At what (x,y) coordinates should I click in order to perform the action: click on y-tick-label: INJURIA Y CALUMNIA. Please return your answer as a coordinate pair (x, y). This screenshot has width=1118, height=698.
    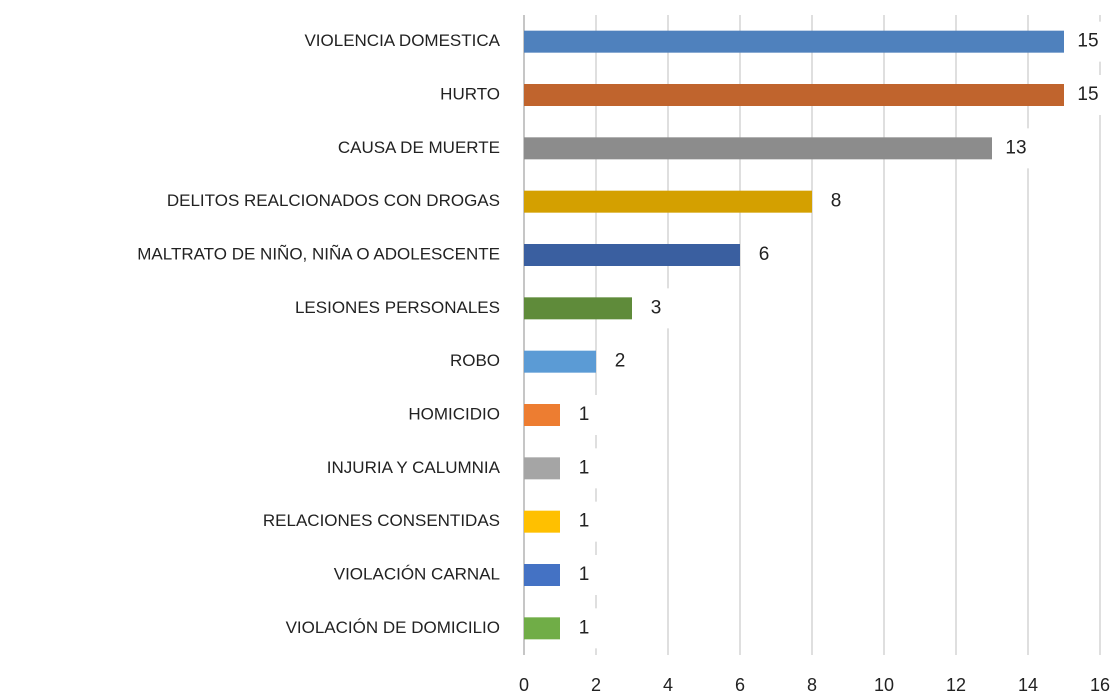
    Looking at the image, I should click on (414, 467).